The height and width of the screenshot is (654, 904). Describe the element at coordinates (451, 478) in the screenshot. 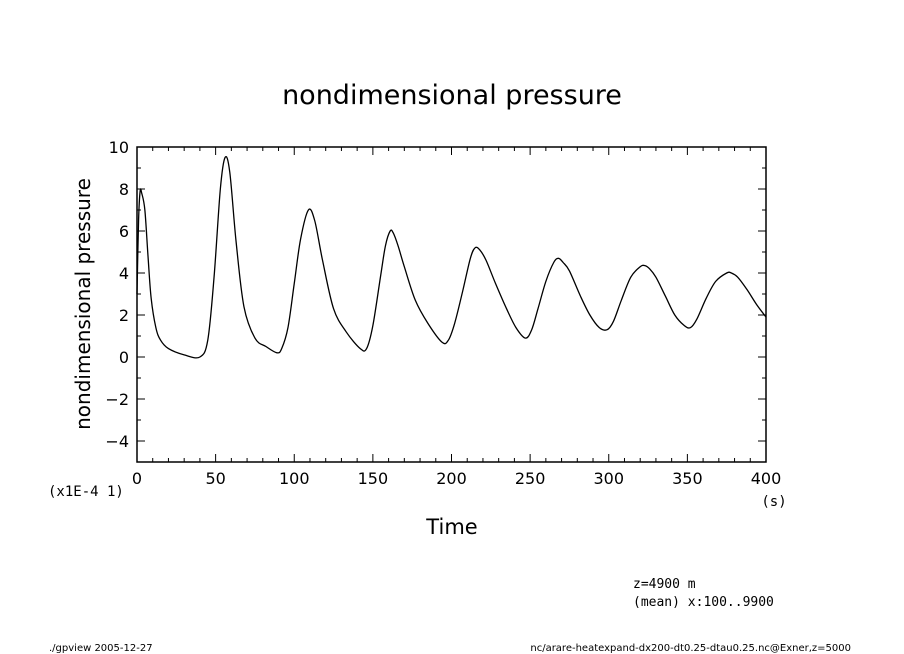

I see `x-tick-label: 200` at that location.